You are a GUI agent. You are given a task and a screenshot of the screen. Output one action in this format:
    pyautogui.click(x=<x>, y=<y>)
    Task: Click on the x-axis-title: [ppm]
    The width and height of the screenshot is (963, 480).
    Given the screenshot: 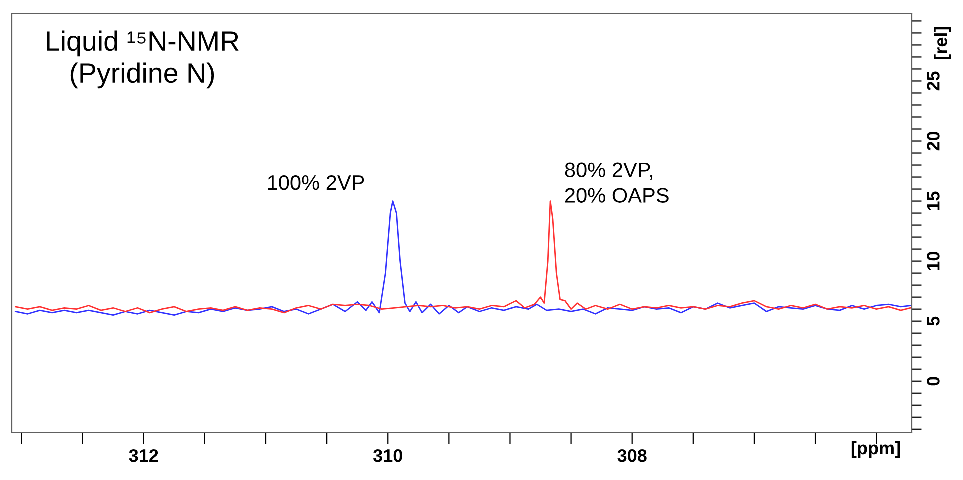 What is the action you would take?
    pyautogui.click(x=876, y=449)
    